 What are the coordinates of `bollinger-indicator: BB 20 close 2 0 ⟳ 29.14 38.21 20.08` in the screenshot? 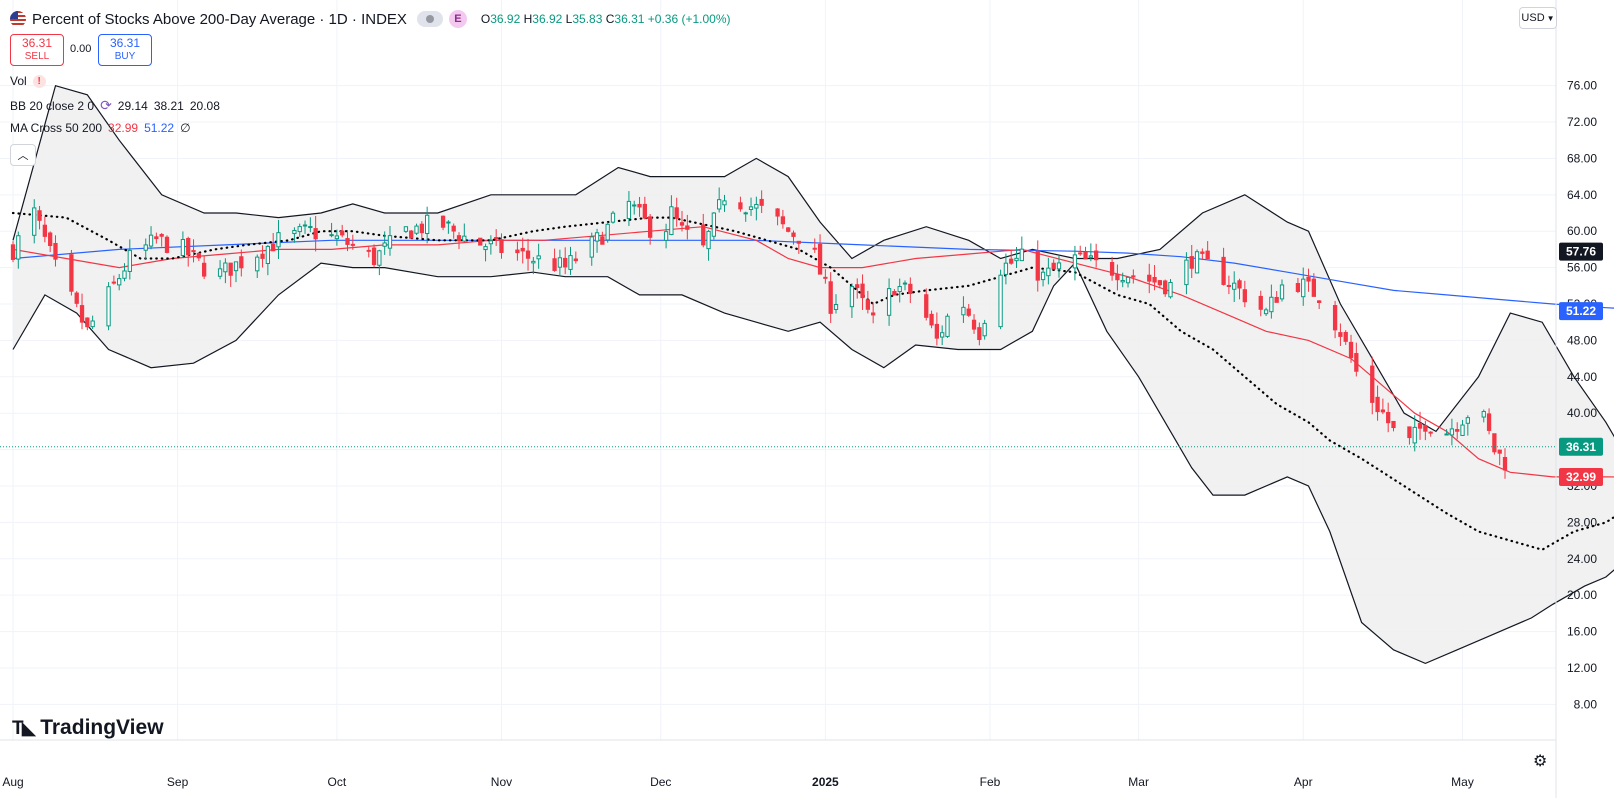 It's located at (115, 105).